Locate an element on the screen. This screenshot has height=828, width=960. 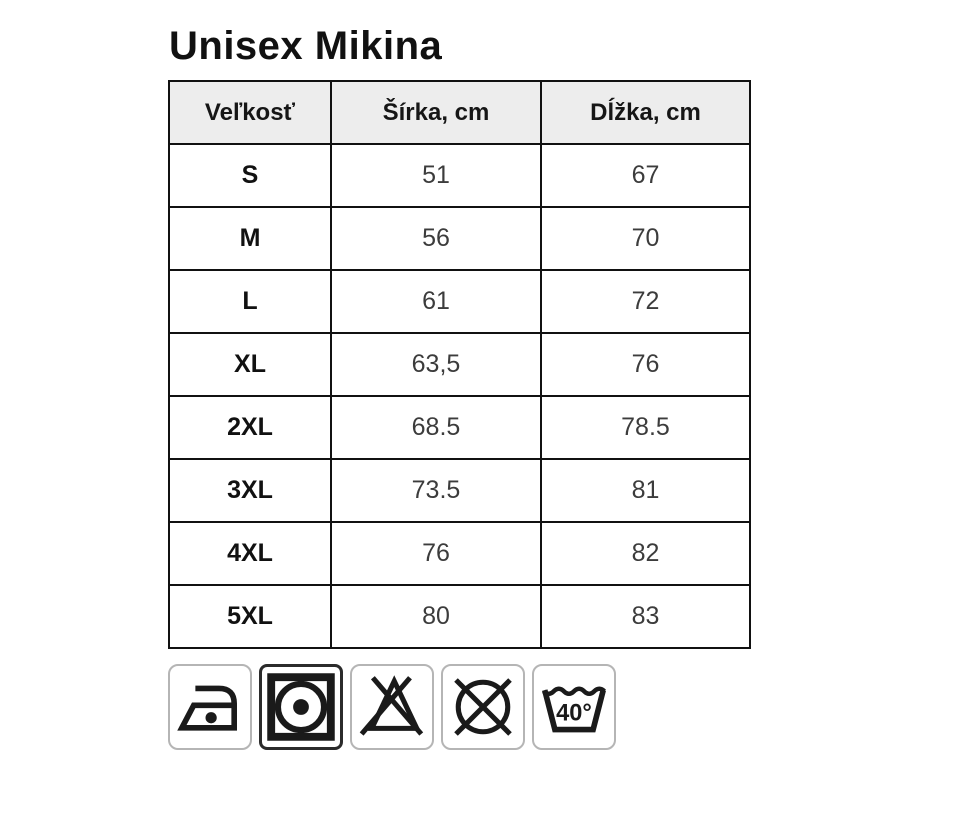
width-value: 80 is located at coordinates (436, 616).